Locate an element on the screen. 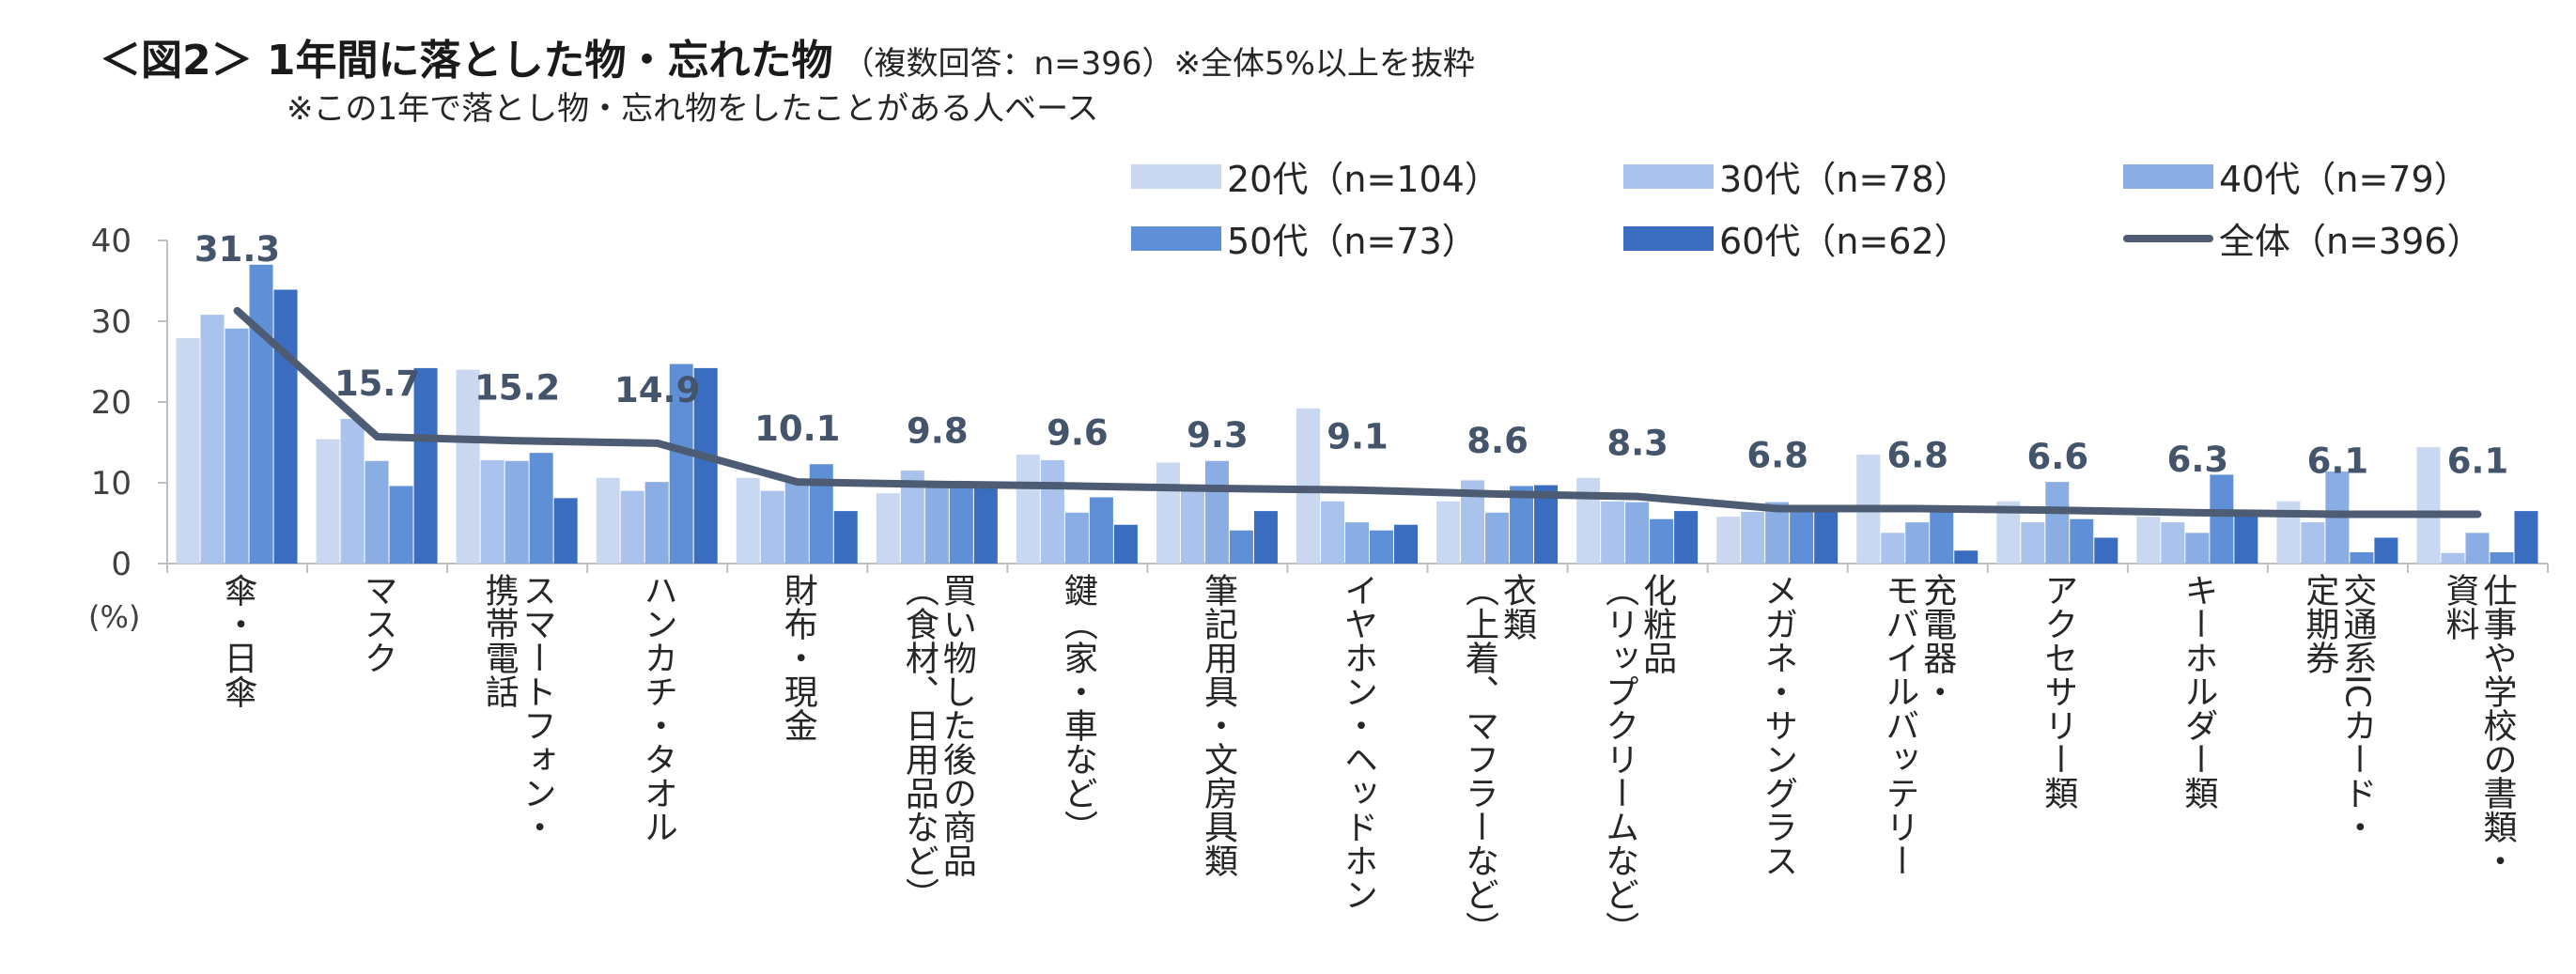 The image size is (2576, 974). data-label: 9.1 is located at coordinates (1358, 437).